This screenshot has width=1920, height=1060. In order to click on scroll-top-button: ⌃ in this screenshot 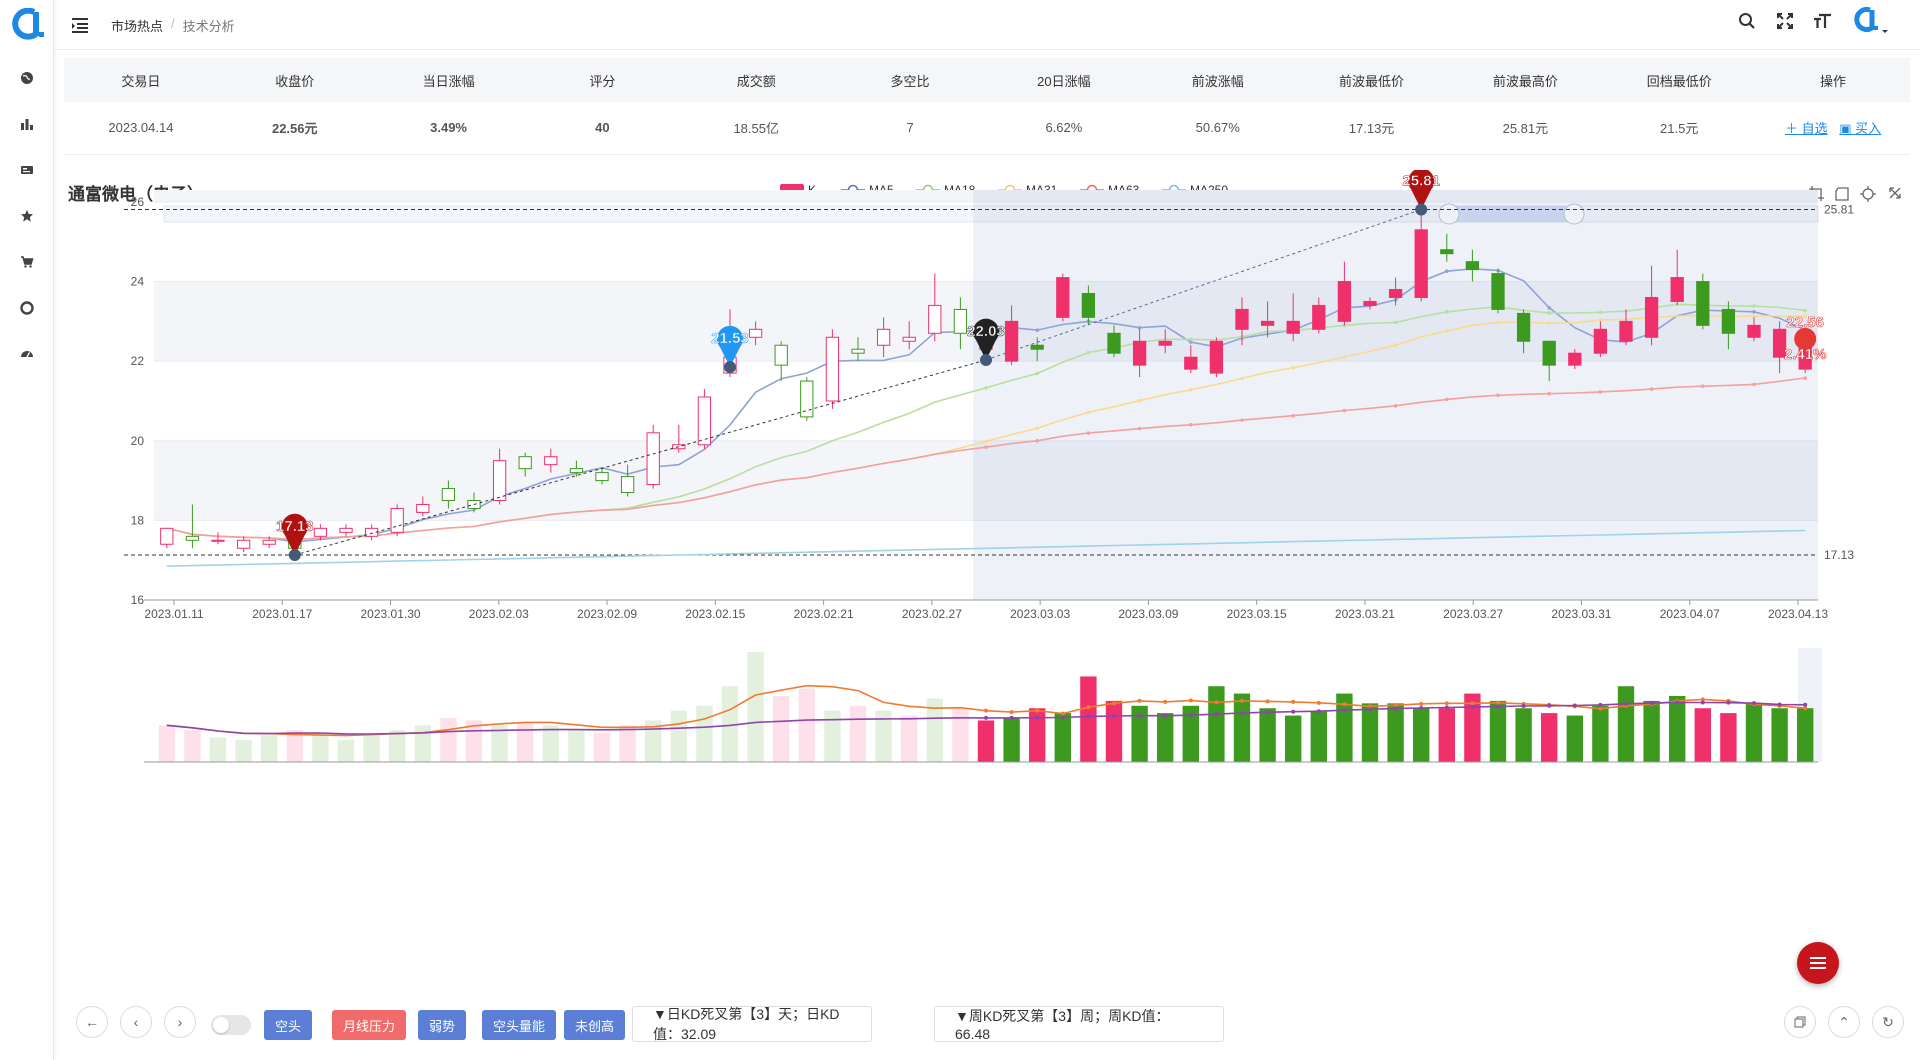, I will do `click(1844, 1022)`.